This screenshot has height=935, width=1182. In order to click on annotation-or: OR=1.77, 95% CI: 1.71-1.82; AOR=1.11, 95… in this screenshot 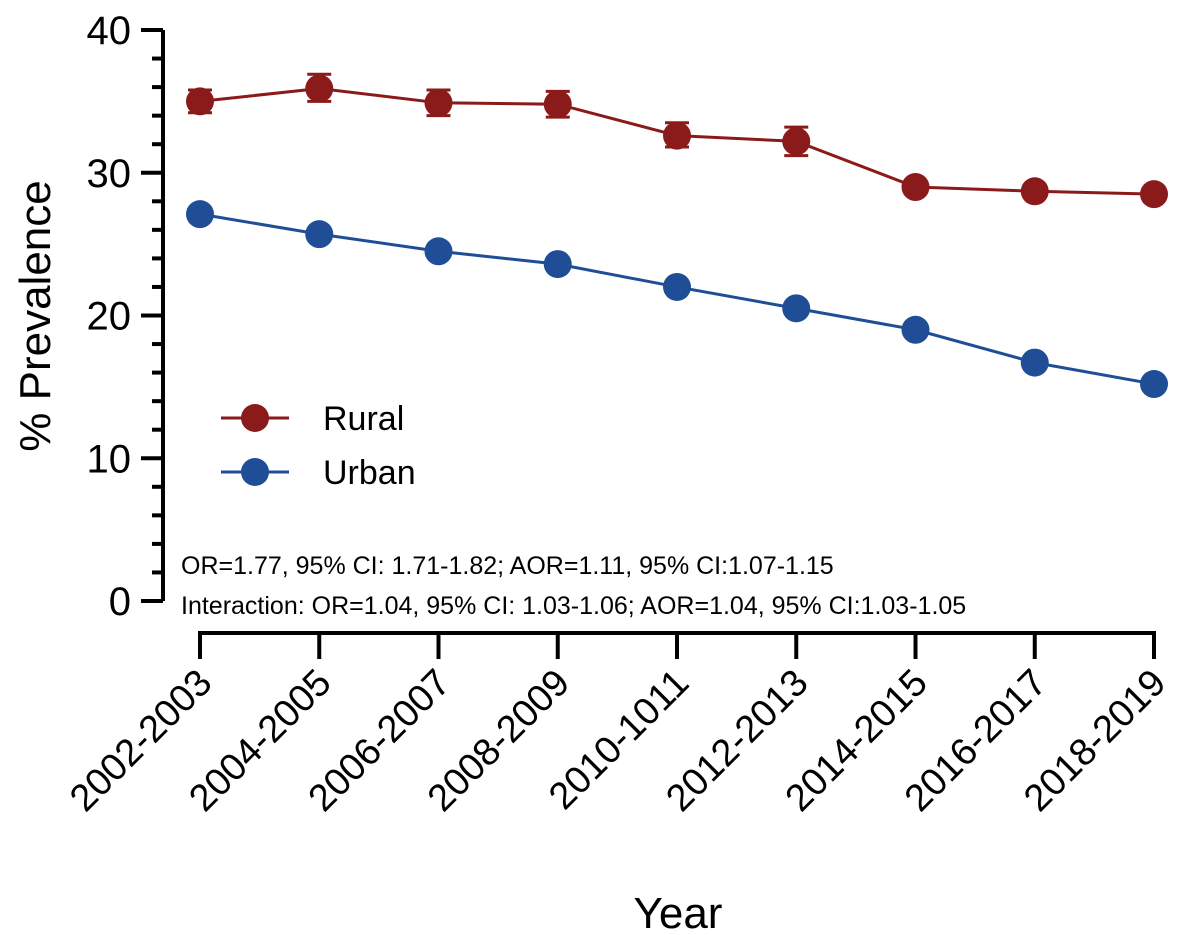, I will do `click(507, 566)`.